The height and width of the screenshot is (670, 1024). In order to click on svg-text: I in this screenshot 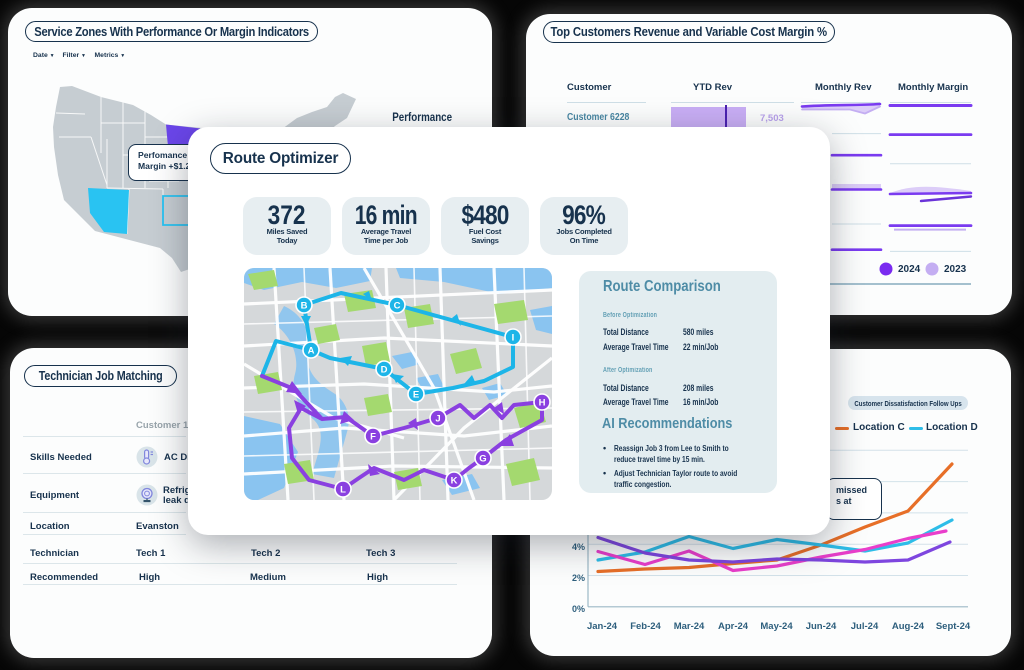, I will do `click(513, 338)`.